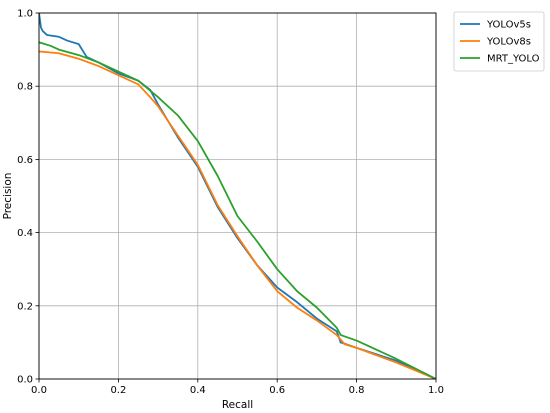 This screenshot has width=550, height=413. Describe the element at coordinates (25, 233) in the screenshot. I see `y-tick-label: 0.4` at that location.